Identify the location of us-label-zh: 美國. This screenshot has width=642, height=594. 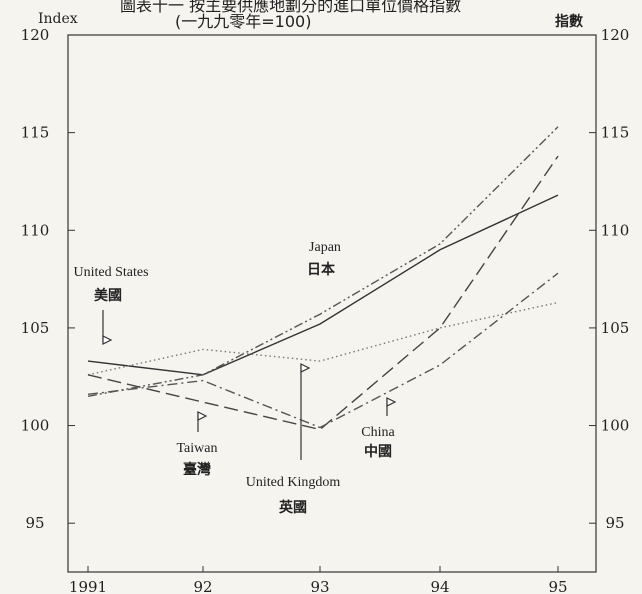
(108, 295).